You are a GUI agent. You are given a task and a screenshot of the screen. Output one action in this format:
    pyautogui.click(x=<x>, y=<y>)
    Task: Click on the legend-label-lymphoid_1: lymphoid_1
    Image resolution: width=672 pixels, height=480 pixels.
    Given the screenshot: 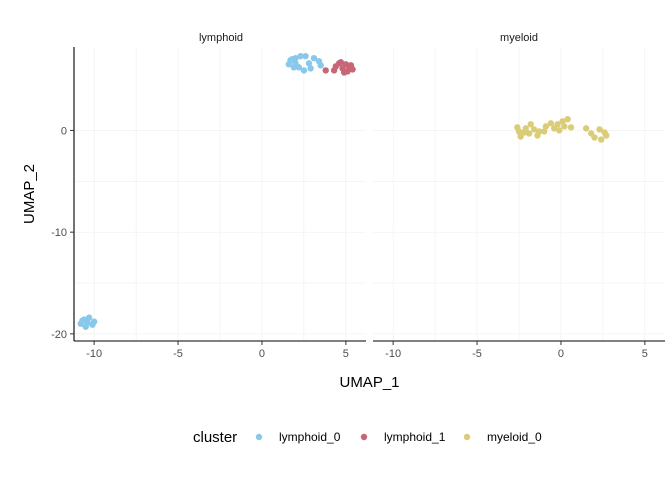 What is the action you would take?
    pyautogui.click(x=415, y=437)
    